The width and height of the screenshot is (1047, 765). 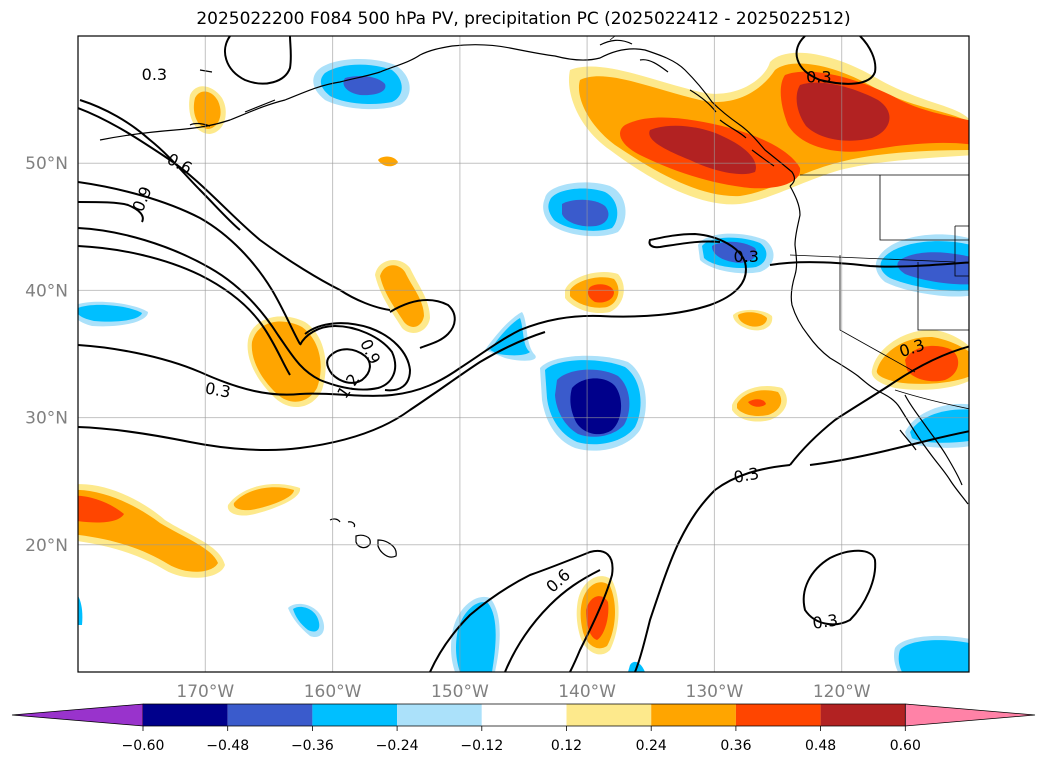 I want to click on colorbar-label: −0.12, so click(x=481, y=746).